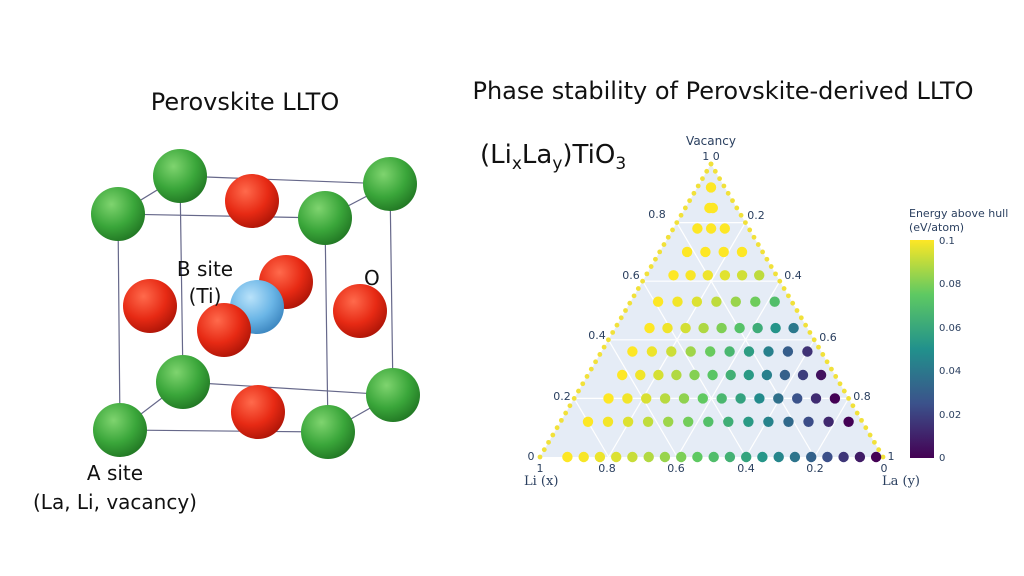  I want to click on chemical-formula: (LixLay)TiO3, so click(553, 157).